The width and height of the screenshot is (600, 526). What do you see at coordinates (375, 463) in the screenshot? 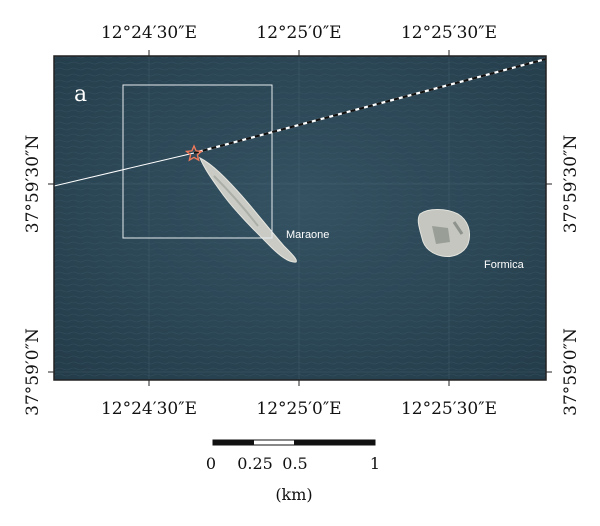
I see `scale-tick-label: 1` at bounding box center [375, 463].